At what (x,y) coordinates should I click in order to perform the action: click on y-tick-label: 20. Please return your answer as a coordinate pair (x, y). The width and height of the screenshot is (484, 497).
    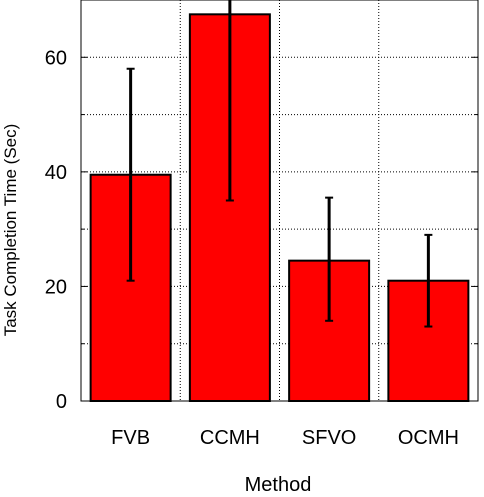
    Looking at the image, I should click on (56, 287).